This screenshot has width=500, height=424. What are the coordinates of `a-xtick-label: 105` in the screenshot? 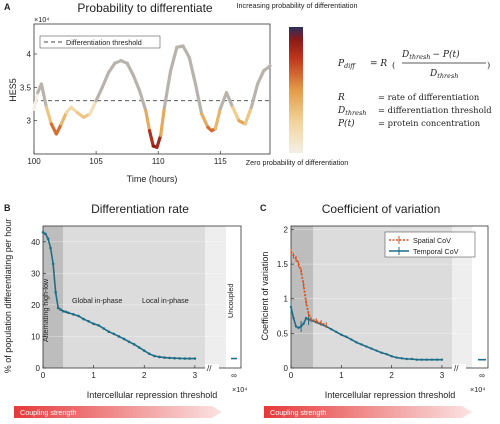 It's located at (96, 161).